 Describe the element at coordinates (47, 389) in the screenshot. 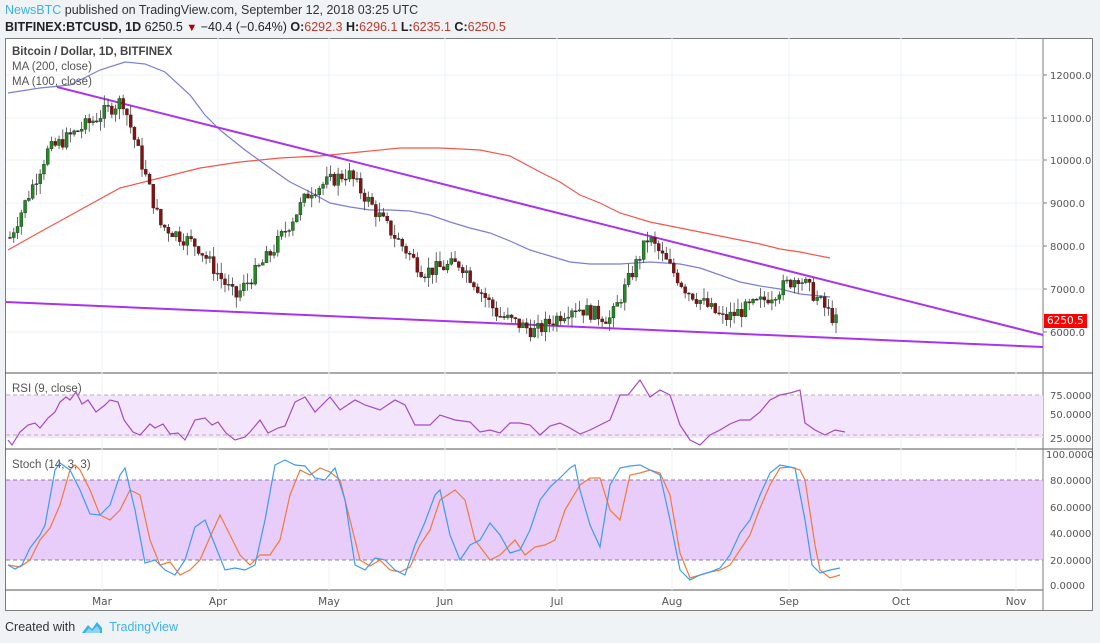

I see `rsi-legend: RSI (9, close)` at that location.